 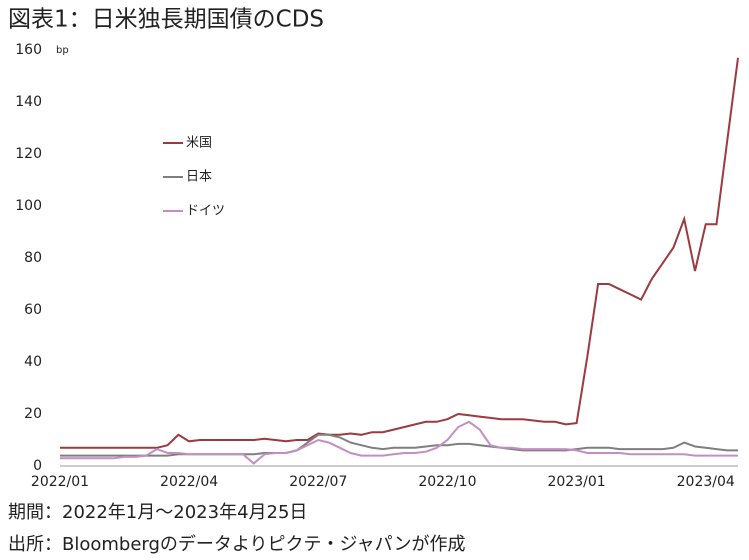 I want to click on y-tick-label: 120, so click(x=28, y=154).